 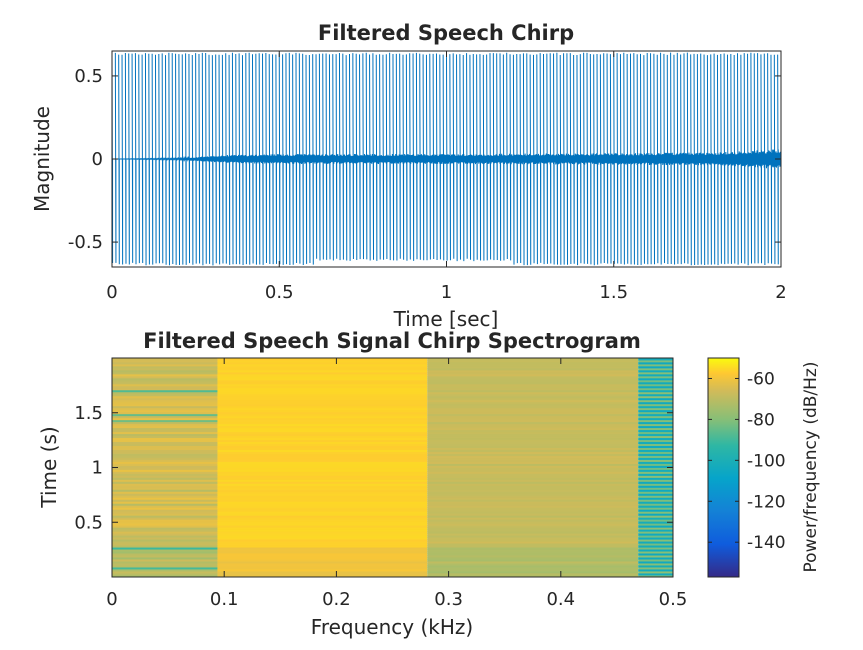 I want to click on colorbar-tick-label: -140, so click(x=766, y=543).